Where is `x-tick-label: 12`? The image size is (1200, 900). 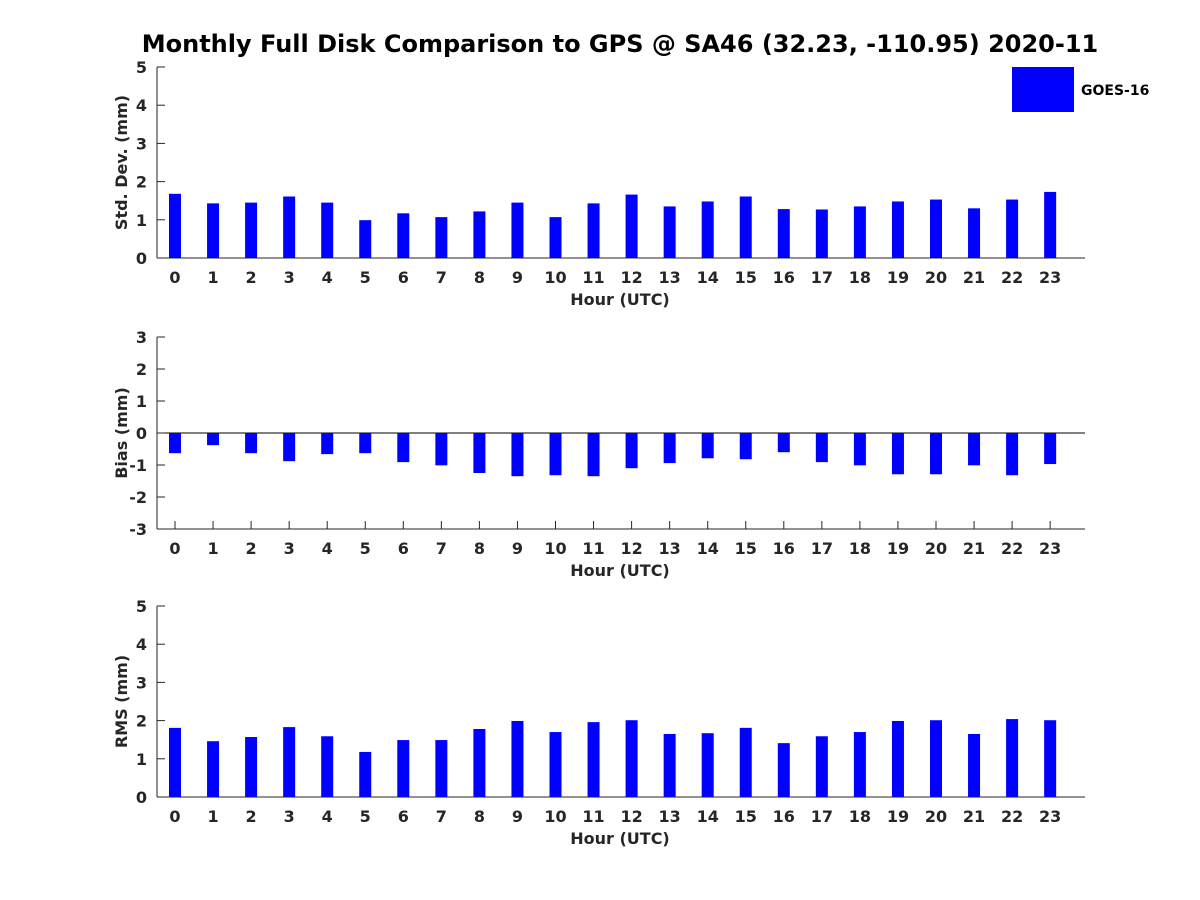 x-tick-label: 12 is located at coordinates (631, 277).